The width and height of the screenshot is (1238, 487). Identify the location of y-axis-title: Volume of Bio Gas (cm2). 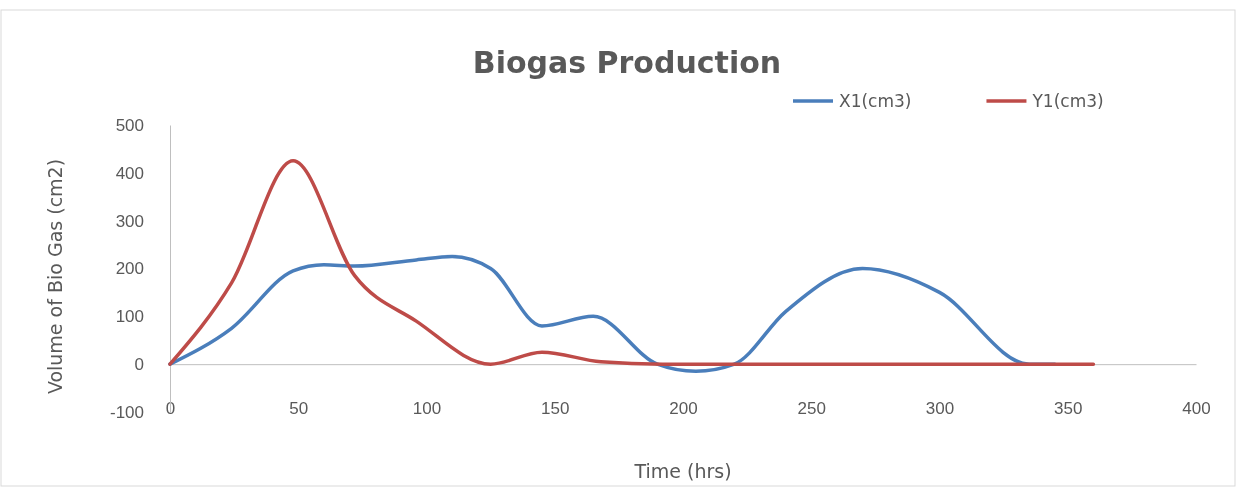
(55, 276).